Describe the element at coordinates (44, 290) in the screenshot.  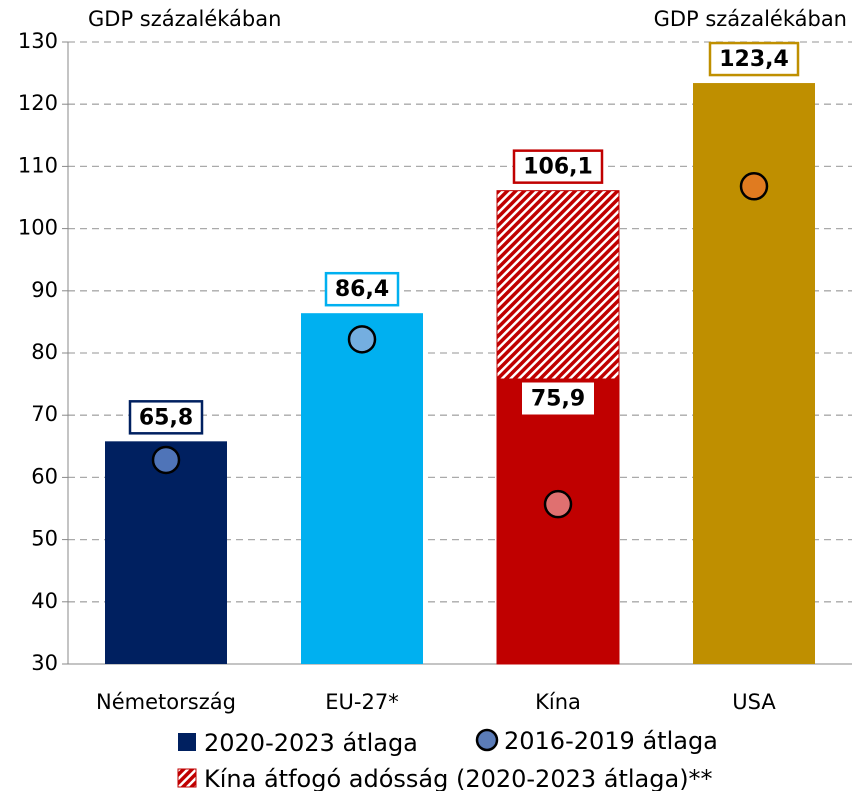
I see `y-tick-label: 90` at that location.